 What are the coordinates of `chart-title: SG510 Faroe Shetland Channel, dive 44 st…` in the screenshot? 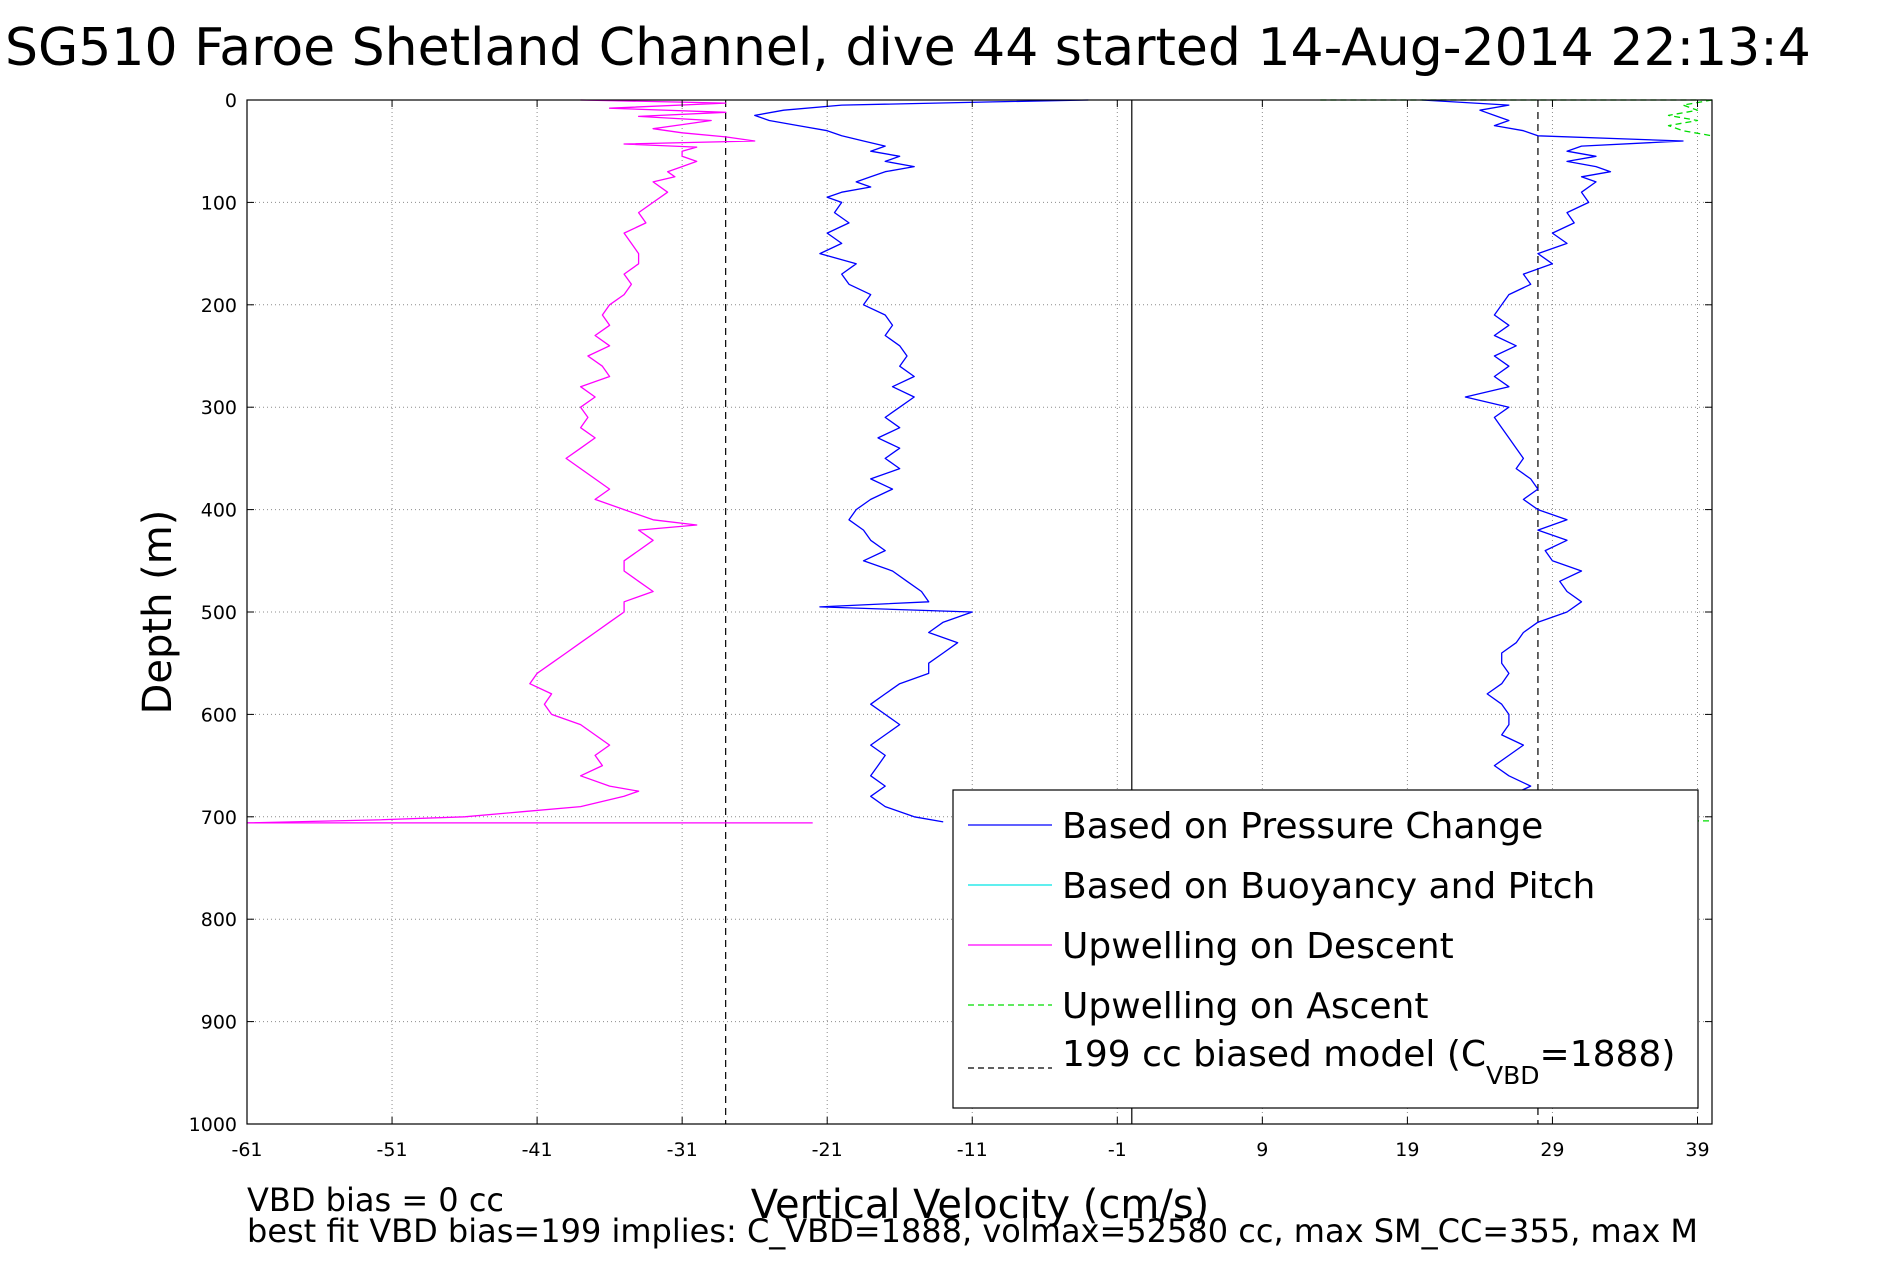 It's located at (908, 48).